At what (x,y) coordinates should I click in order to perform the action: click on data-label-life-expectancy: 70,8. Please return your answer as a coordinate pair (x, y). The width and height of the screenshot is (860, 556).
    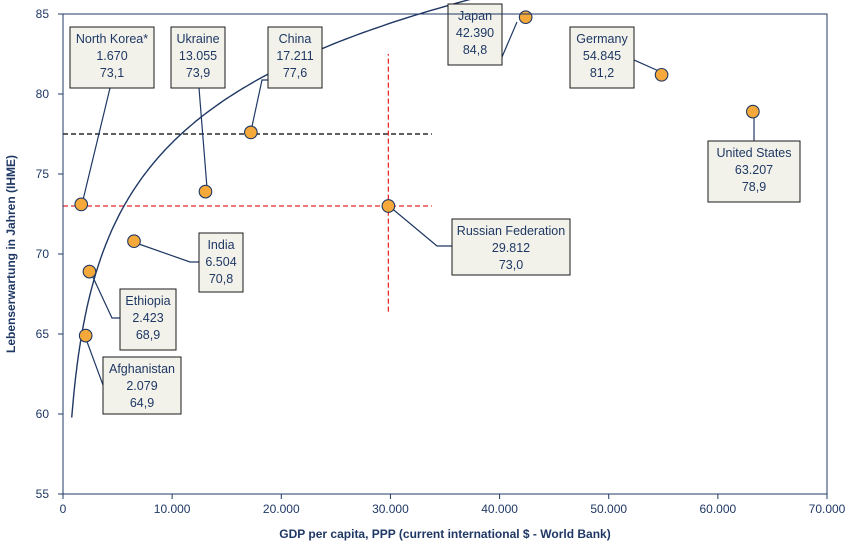
    Looking at the image, I should click on (221, 279).